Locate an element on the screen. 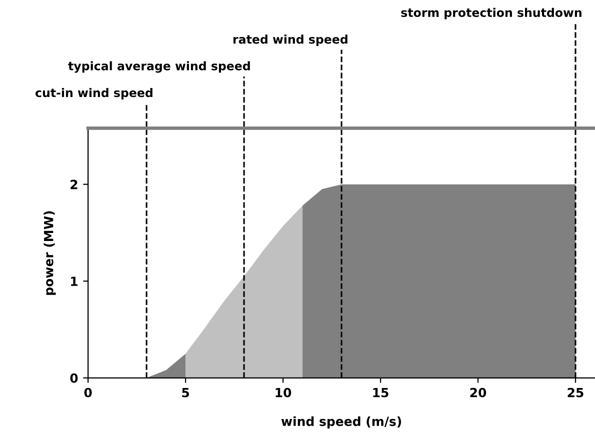 Image resolution: width=595 pixels, height=442 pixels. x-tick-label: 5 is located at coordinates (186, 393).